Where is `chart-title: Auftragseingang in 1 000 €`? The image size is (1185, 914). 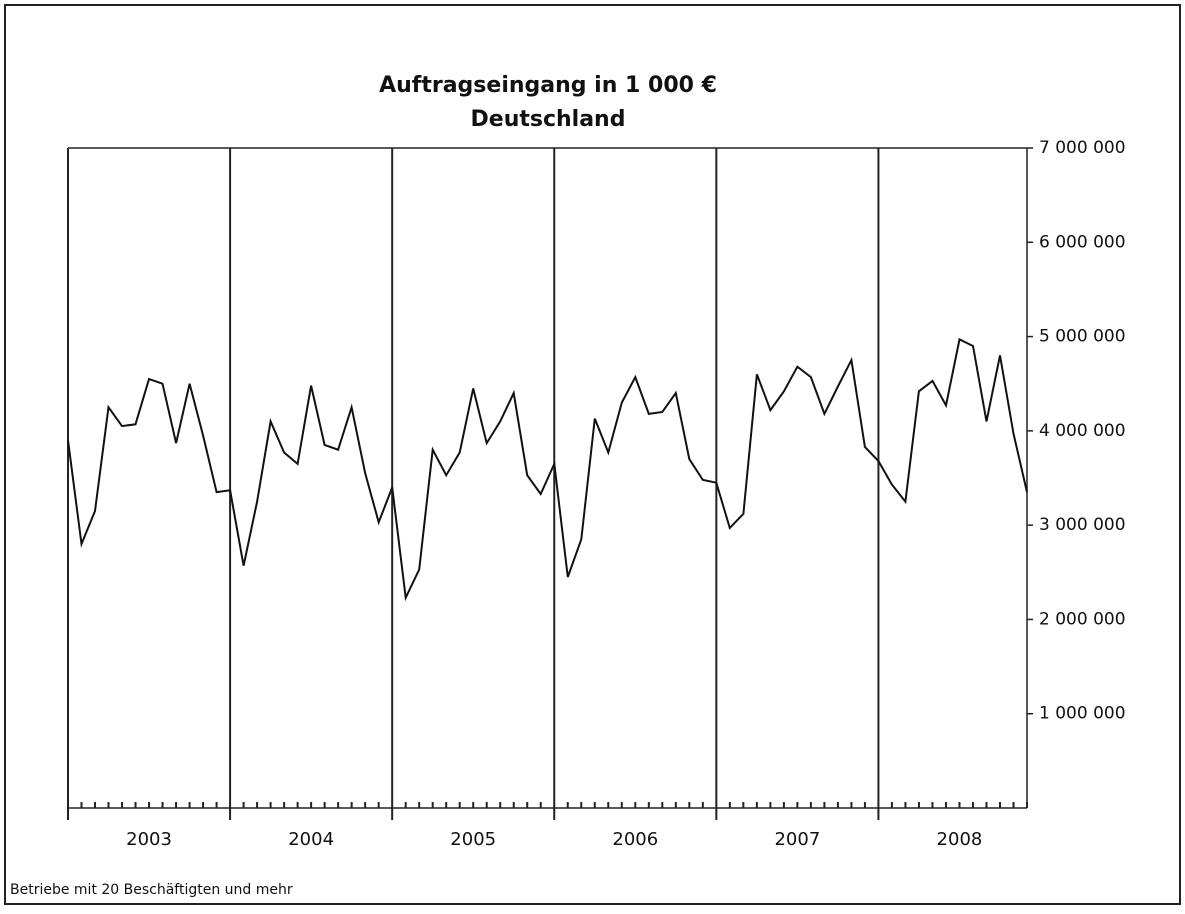
chart-title: Auftragseingang in 1 000 € is located at coordinates (548, 85).